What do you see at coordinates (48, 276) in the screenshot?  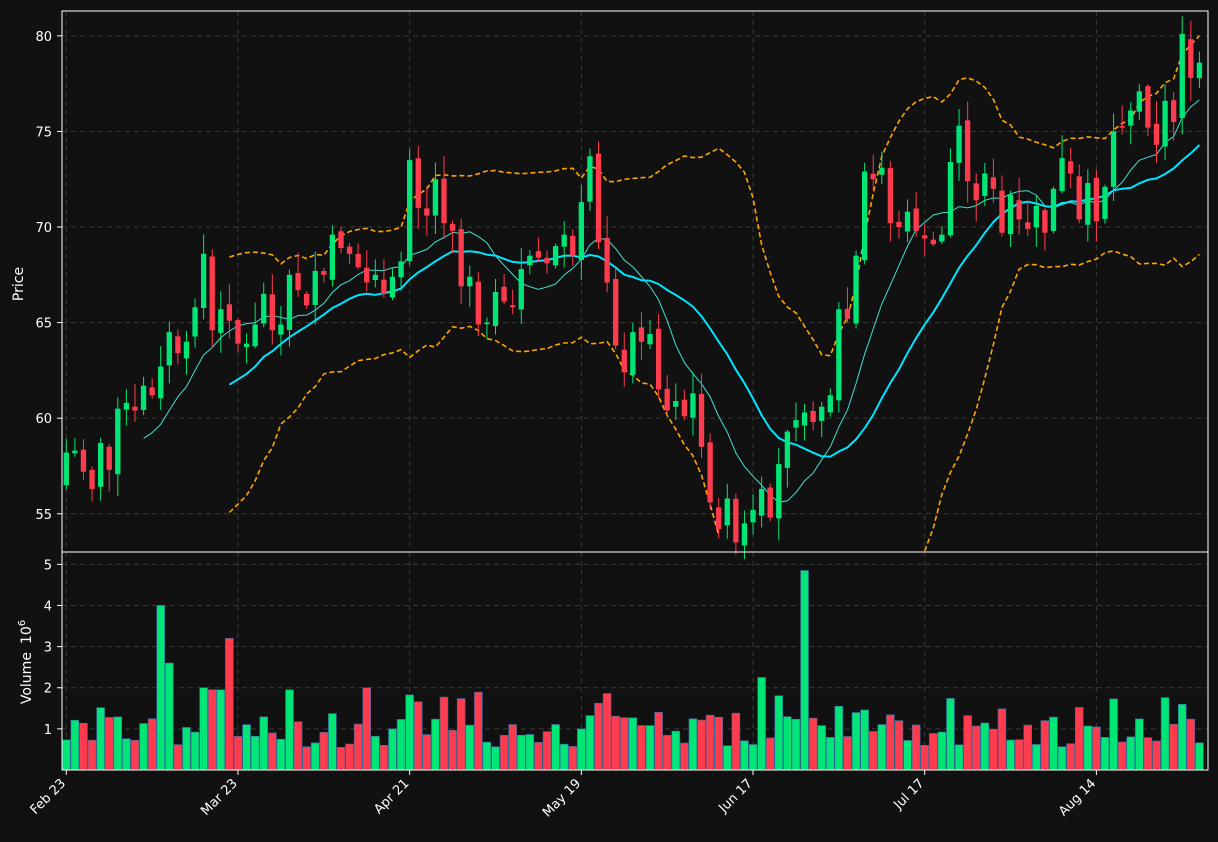 I see `price-axis: 55 60 65 70 75 80` at bounding box center [48, 276].